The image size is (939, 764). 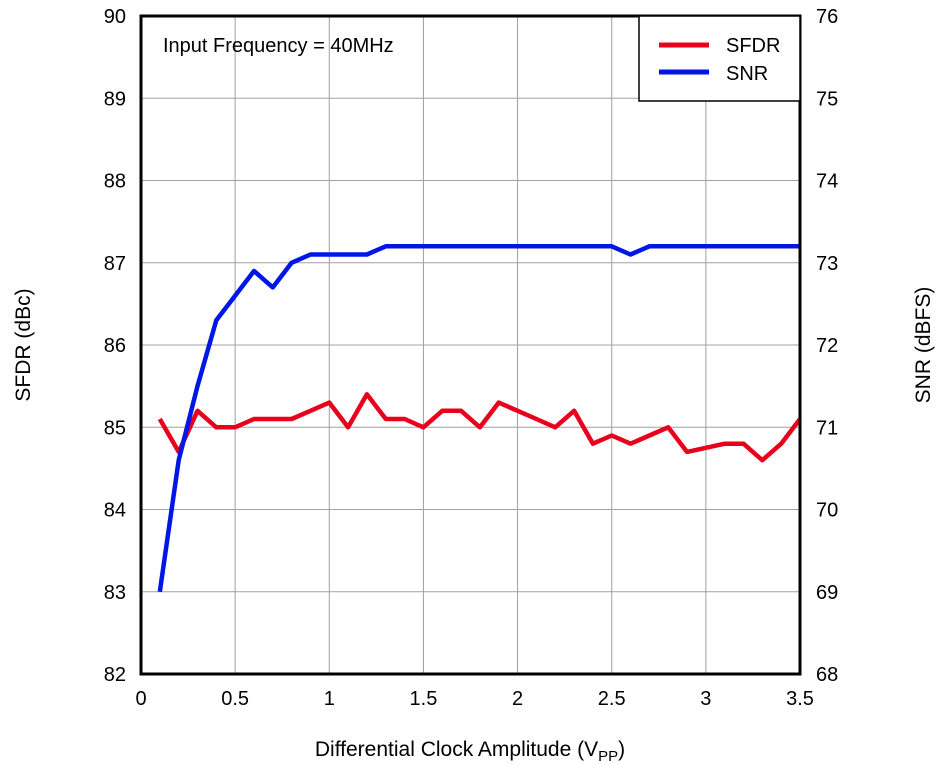 What do you see at coordinates (115, 17) in the screenshot?
I see `y-left-tick-label: 90` at bounding box center [115, 17].